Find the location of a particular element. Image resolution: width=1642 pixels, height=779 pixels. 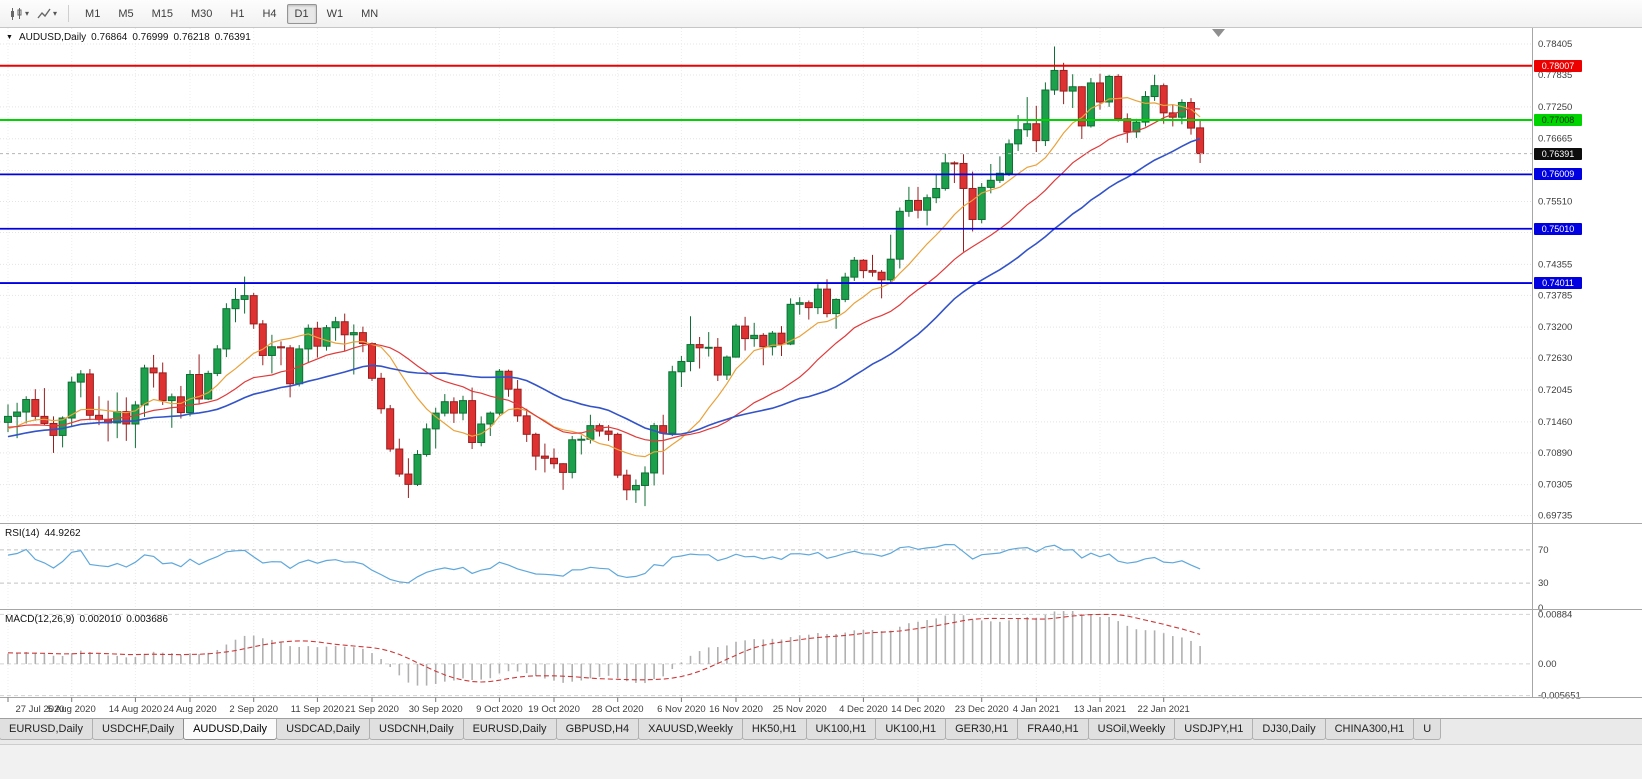

timeframe-button-d1: D1 is located at coordinates (301, 13).